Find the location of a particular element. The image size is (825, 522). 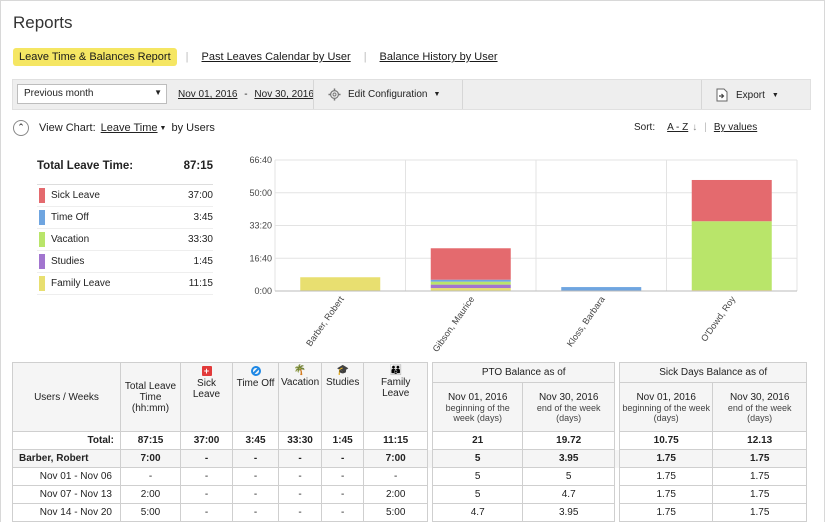

first-aid-icon: + is located at coordinates (206, 371).